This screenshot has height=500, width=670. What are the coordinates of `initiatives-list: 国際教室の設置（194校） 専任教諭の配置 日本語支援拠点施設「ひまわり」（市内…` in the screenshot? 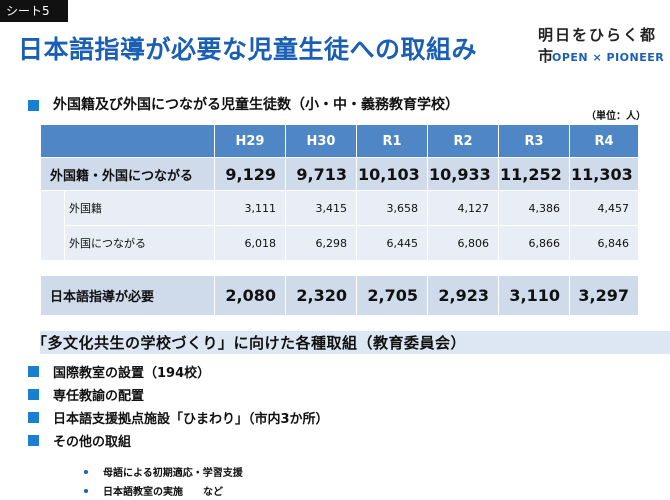 It's located at (178, 406).